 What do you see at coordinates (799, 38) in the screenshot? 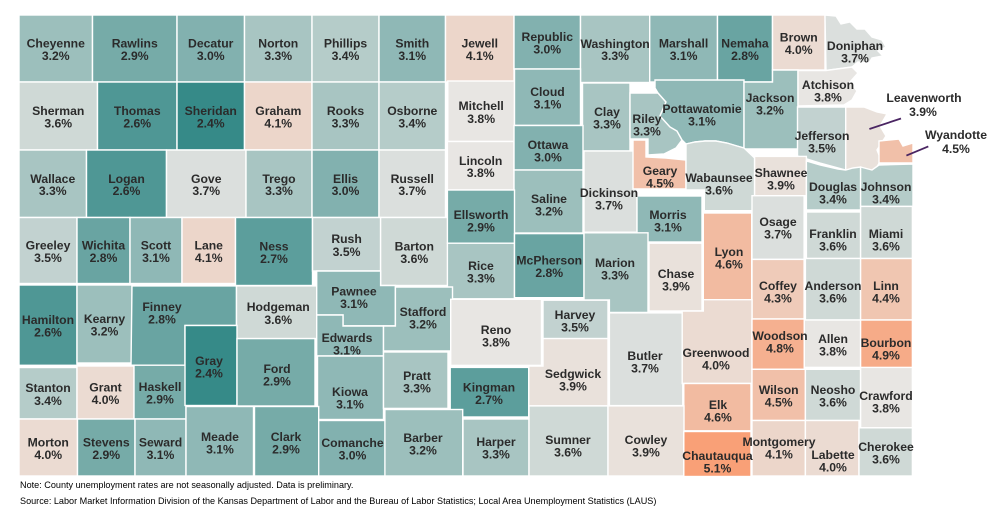
I see `svg-text: Brown` at bounding box center [799, 38].